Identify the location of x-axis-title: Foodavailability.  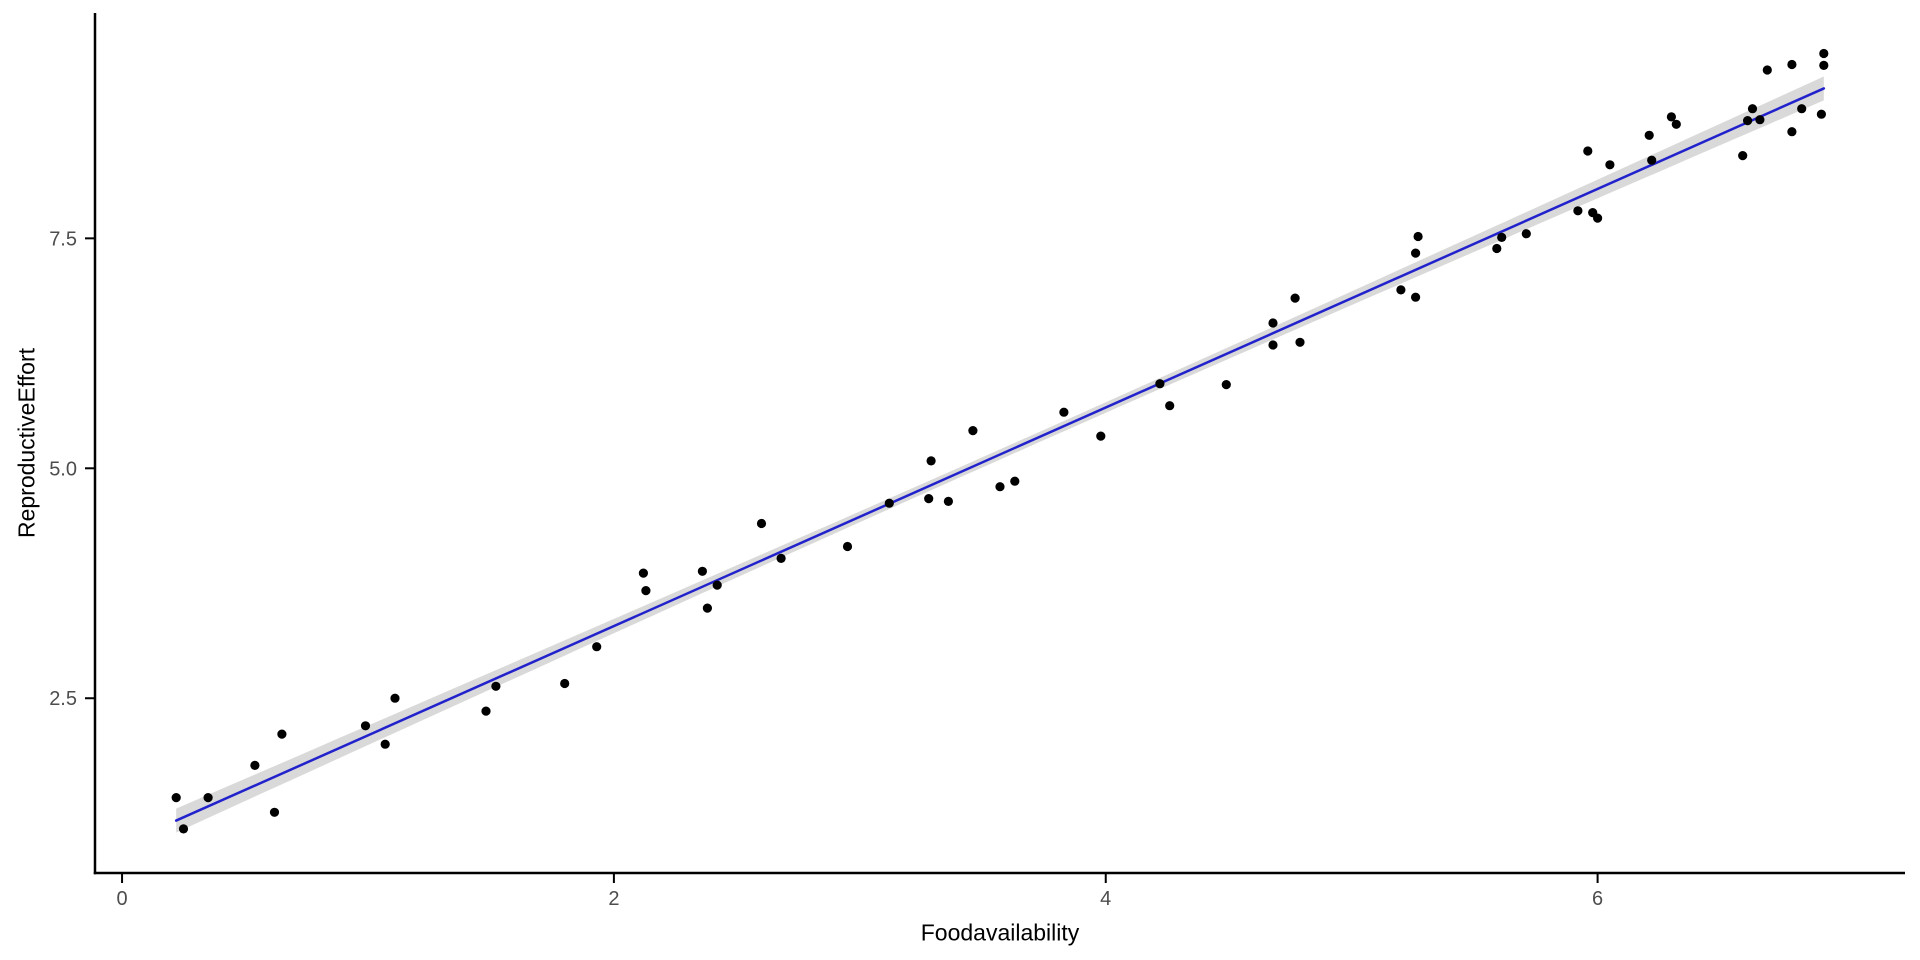
(1000, 932).